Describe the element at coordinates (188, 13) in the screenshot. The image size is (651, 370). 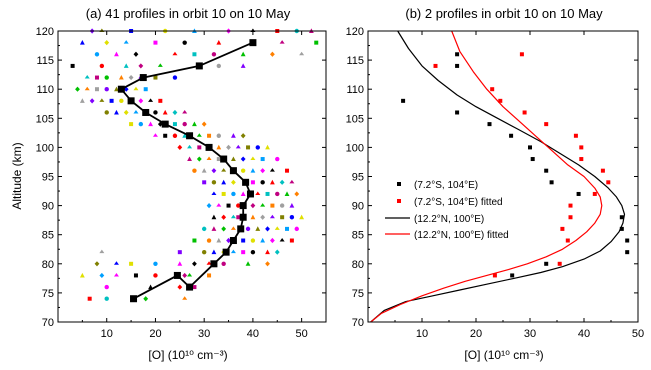
I see `panel-a-title: (a) 41 profiles in orbit 10 on 10 May` at that location.